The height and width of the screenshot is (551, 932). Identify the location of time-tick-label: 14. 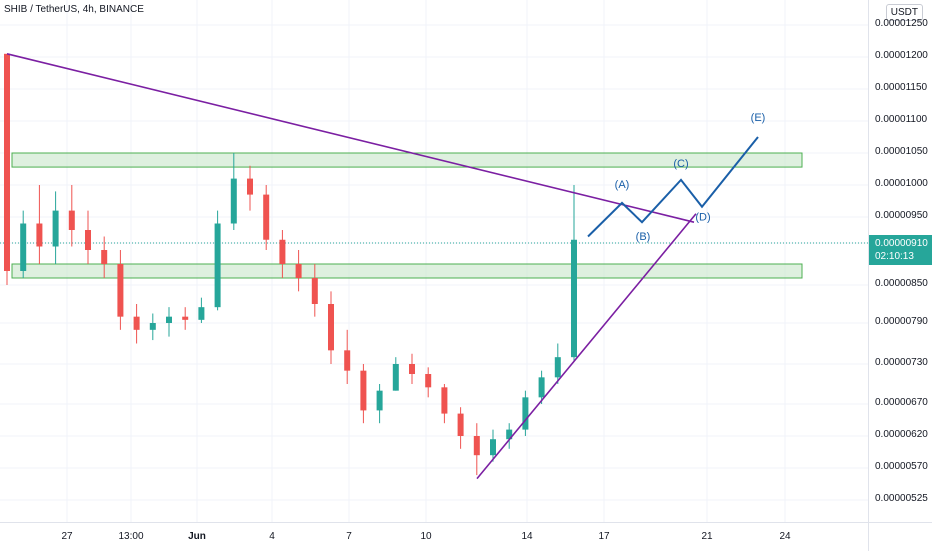
(527, 536).